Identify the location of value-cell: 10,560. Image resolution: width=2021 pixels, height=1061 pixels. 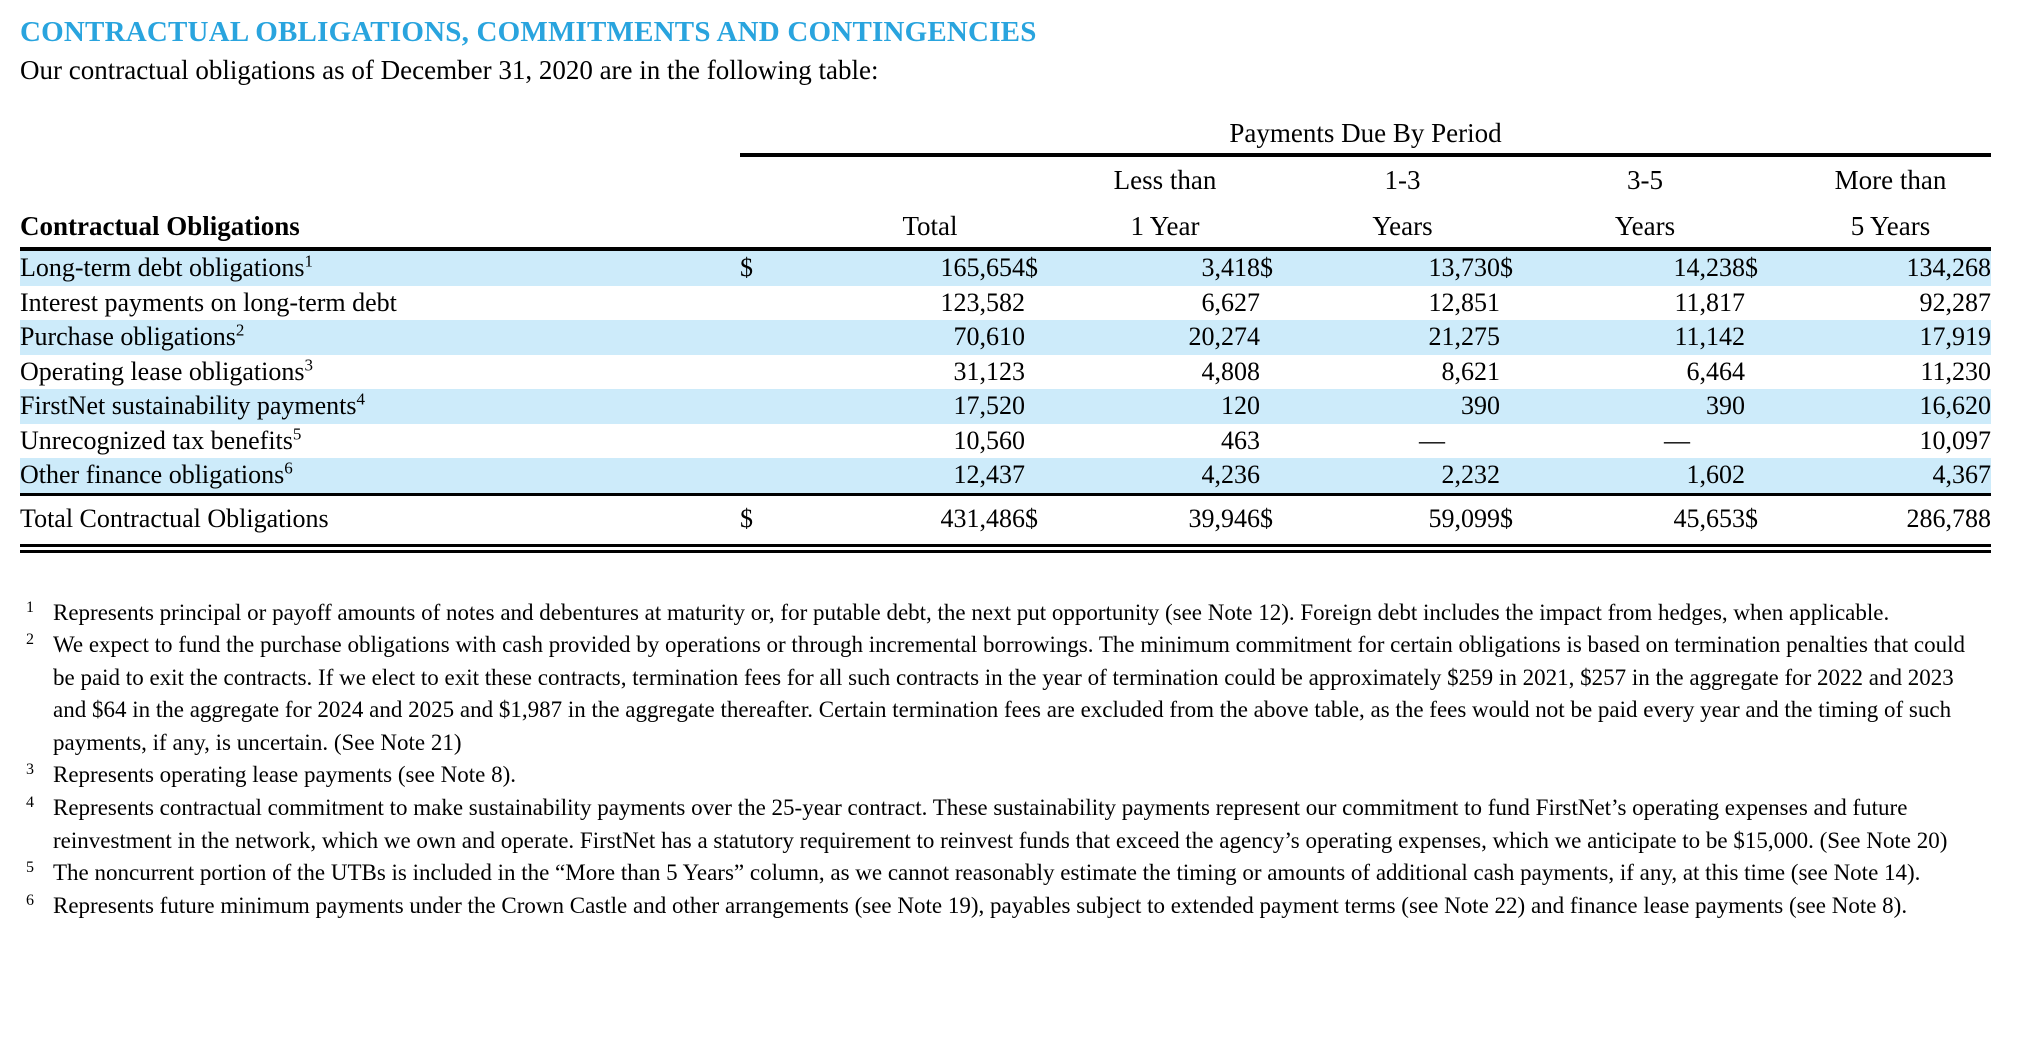
(989, 440).